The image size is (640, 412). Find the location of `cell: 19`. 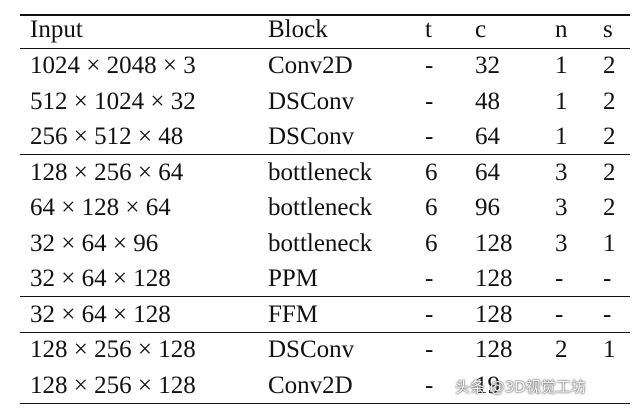

cell: 19 is located at coordinates (487, 385).